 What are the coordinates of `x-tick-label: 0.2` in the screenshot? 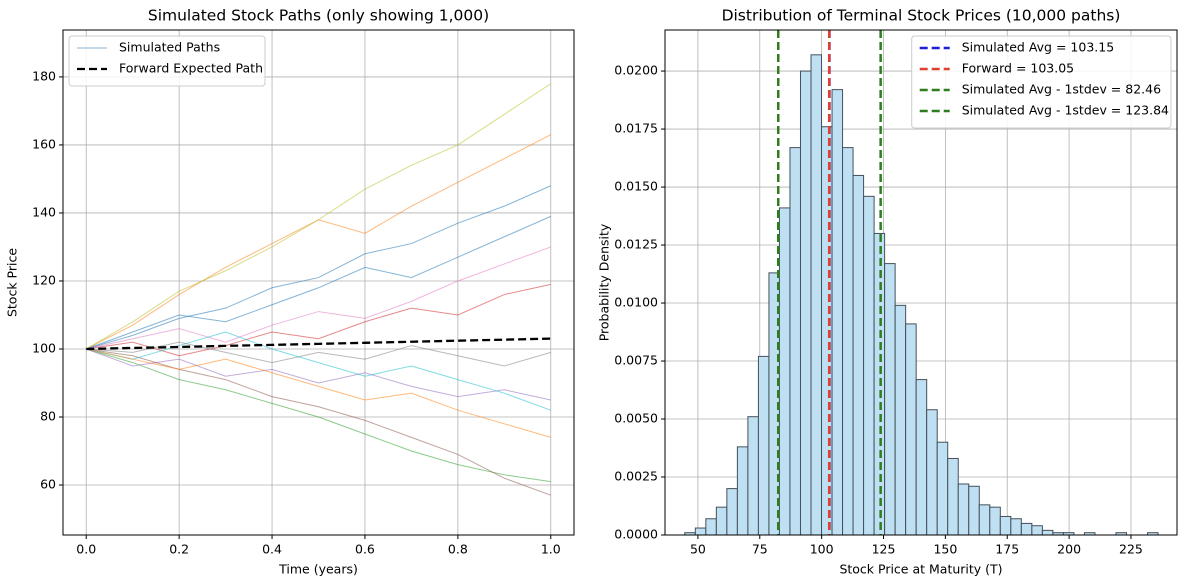 It's located at (179, 549).